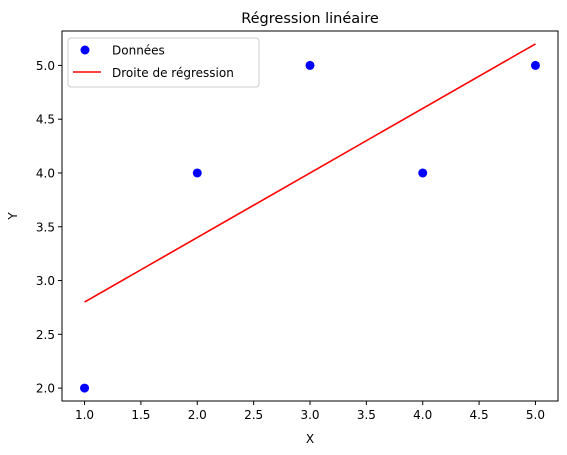  I want to click on legend-label-regression: Droite de régression, so click(173, 73).